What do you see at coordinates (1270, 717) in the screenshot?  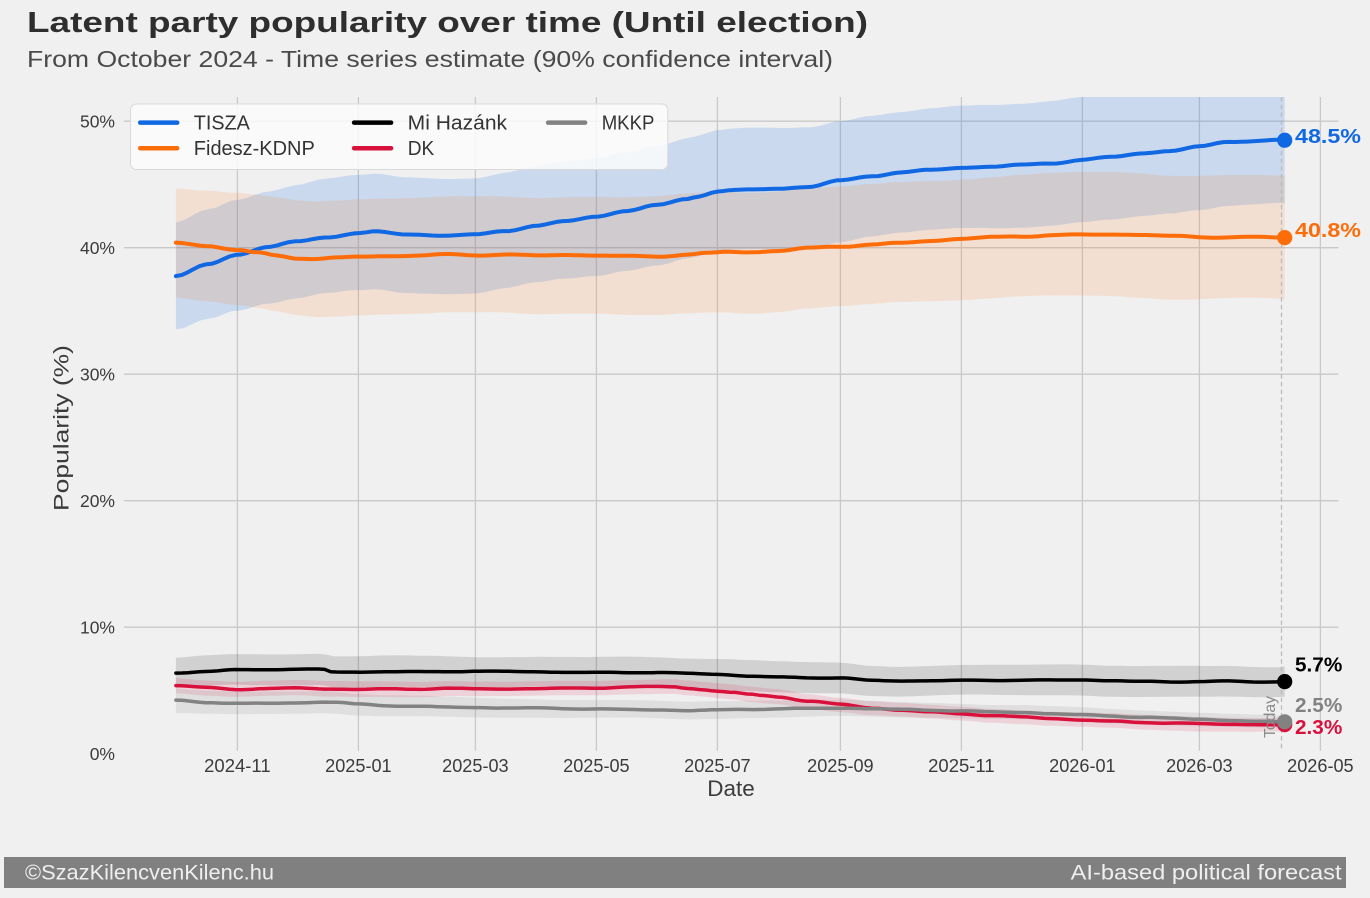 I see `svg-text: Today` at bounding box center [1270, 717].